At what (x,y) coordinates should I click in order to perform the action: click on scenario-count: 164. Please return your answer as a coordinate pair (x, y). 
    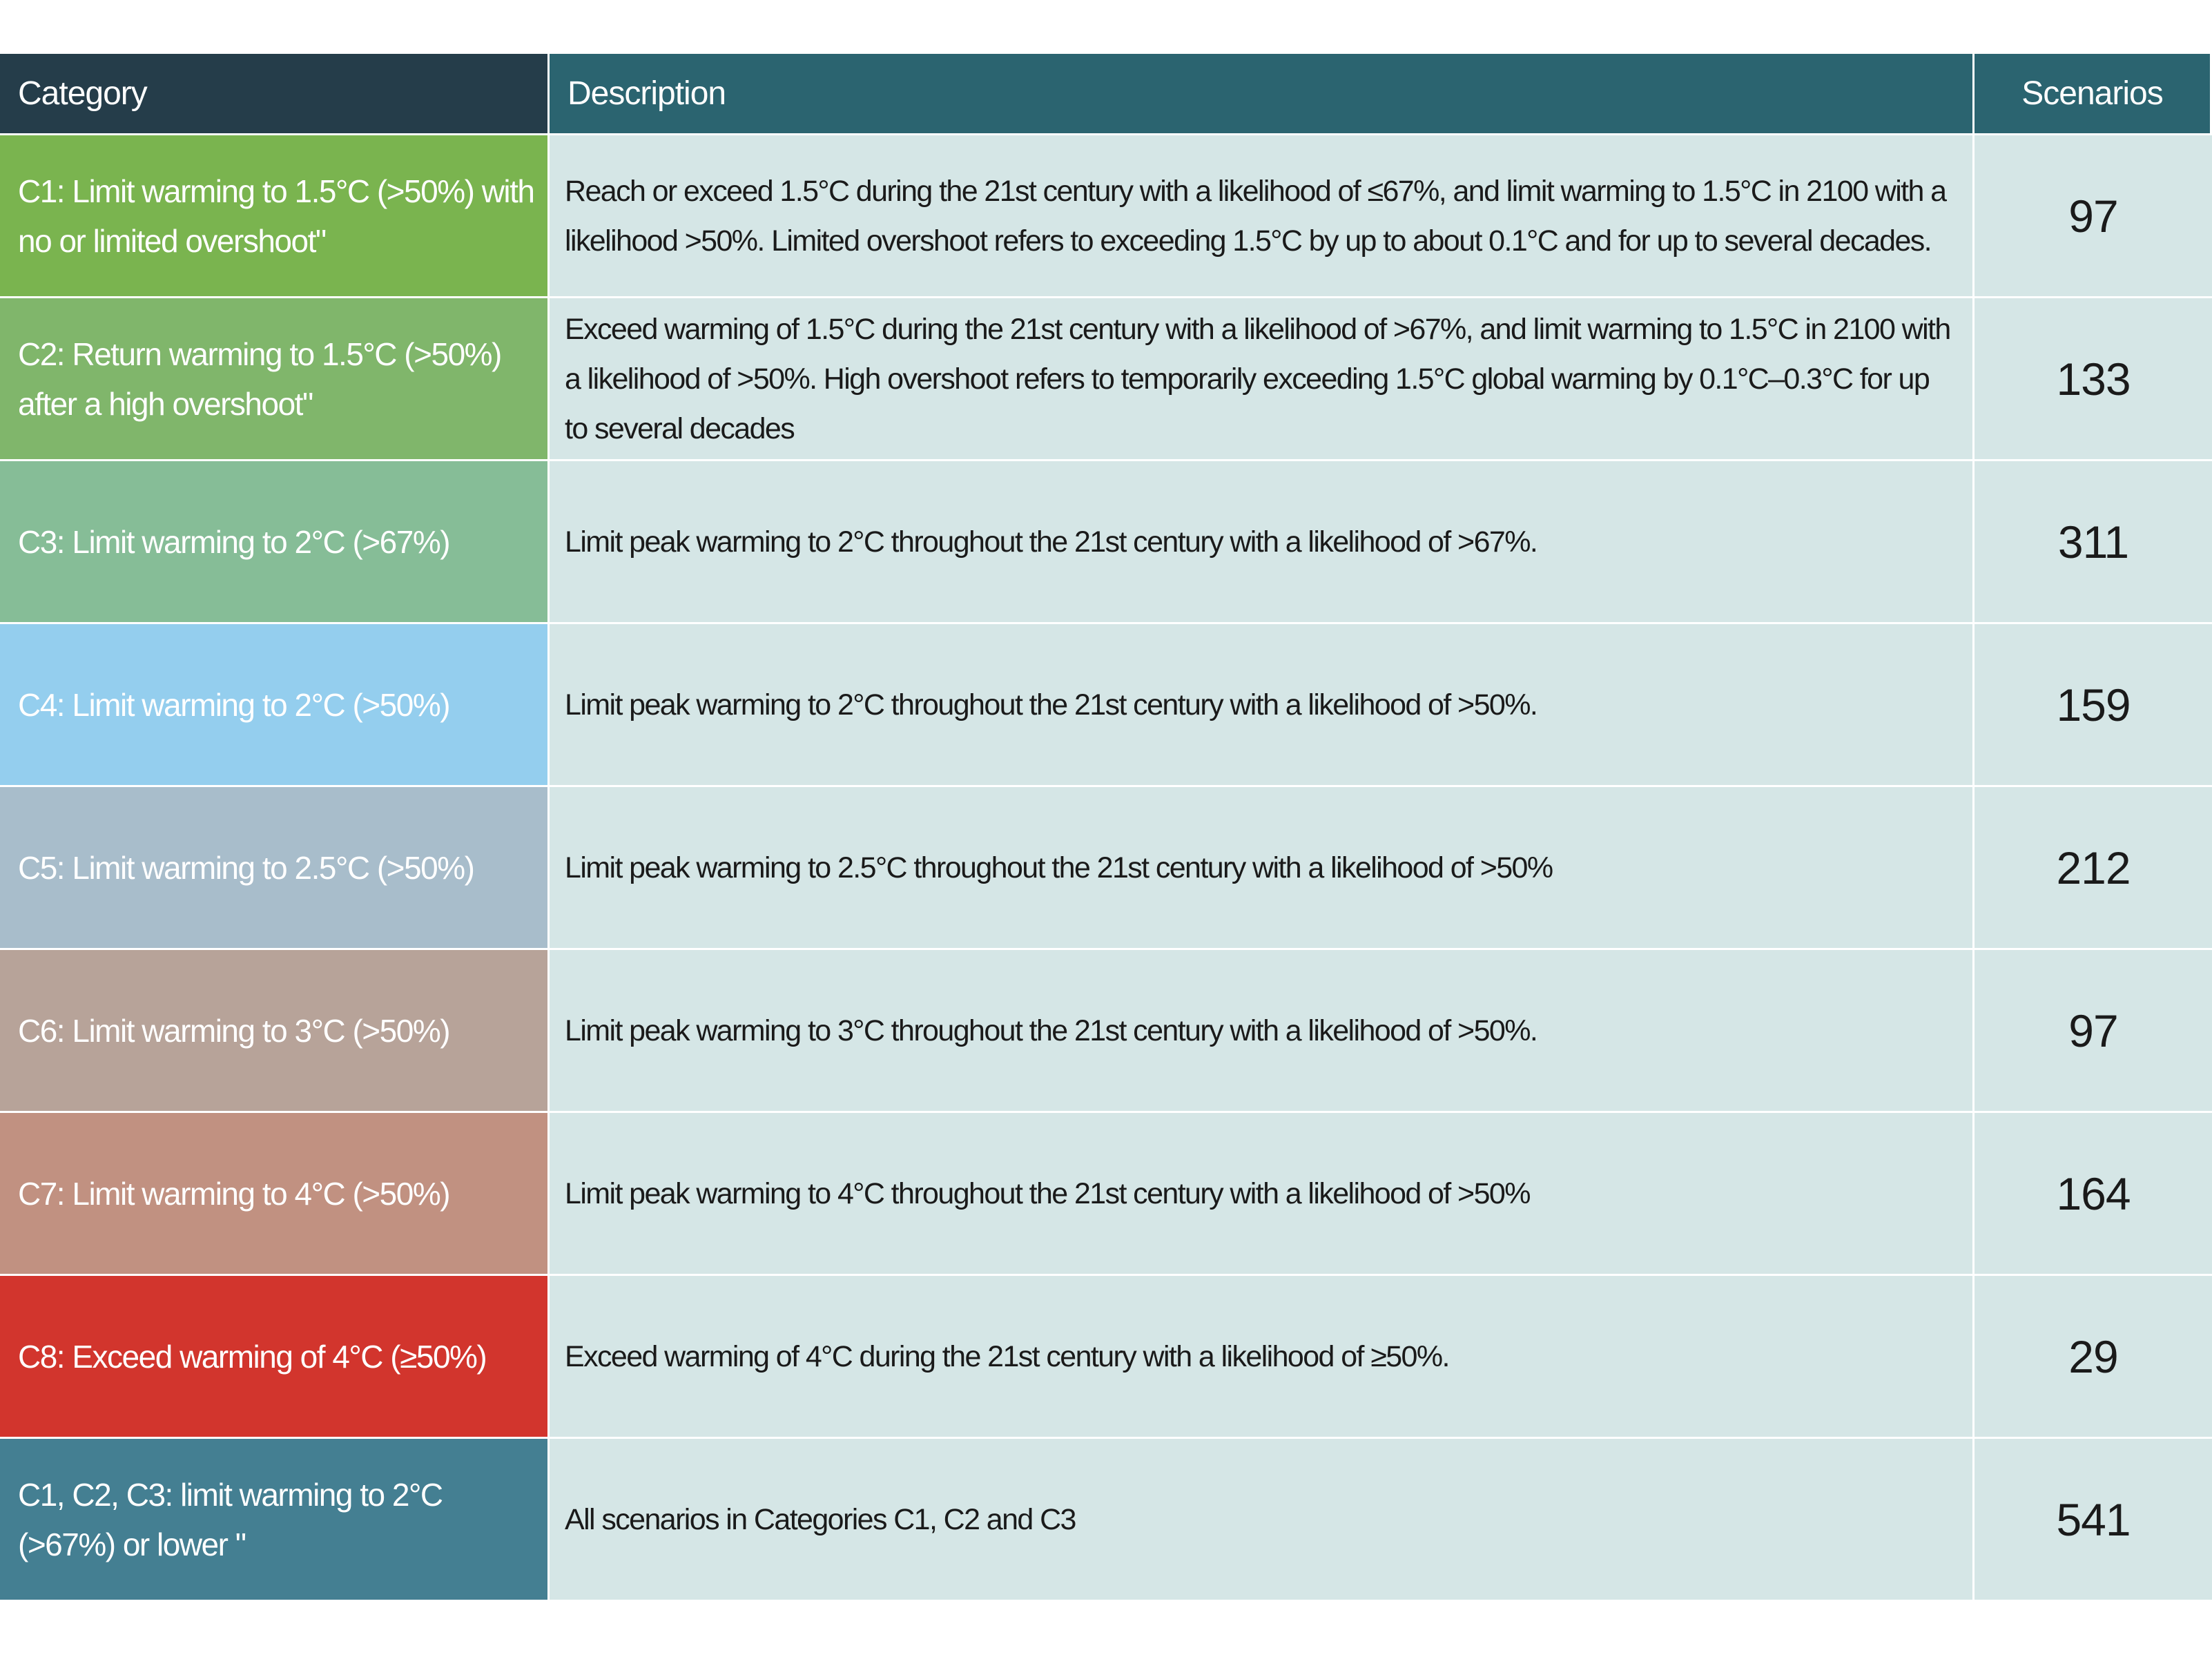
    Looking at the image, I should click on (2094, 1194).